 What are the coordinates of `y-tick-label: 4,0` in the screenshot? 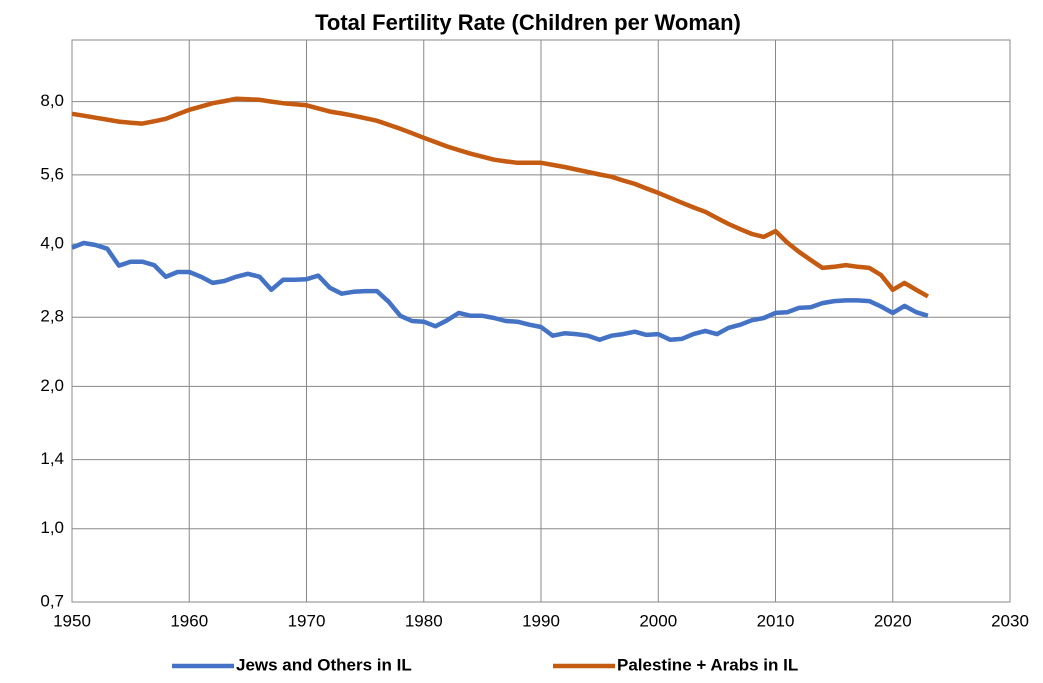 It's located at (52, 242).